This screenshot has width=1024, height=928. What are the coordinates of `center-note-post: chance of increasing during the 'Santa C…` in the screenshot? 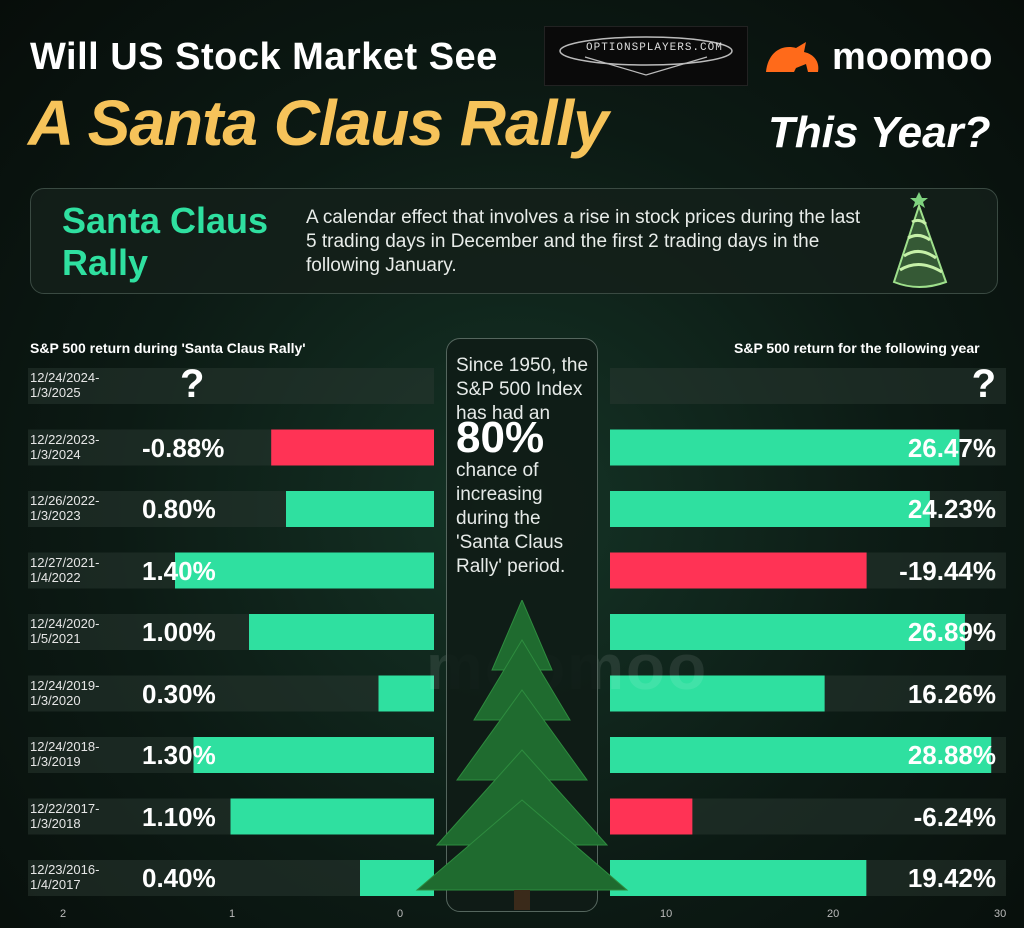 It's located at (511, 518).